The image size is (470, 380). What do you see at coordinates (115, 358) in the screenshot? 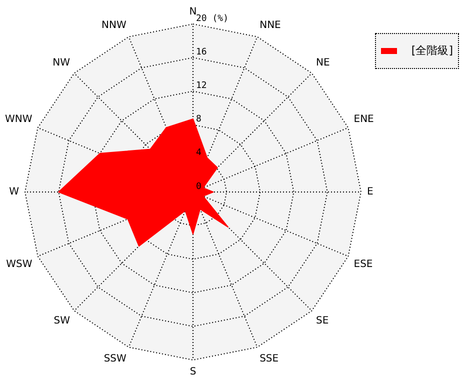
I see `spoke-label: SSW` at bounding box center [115, 358].